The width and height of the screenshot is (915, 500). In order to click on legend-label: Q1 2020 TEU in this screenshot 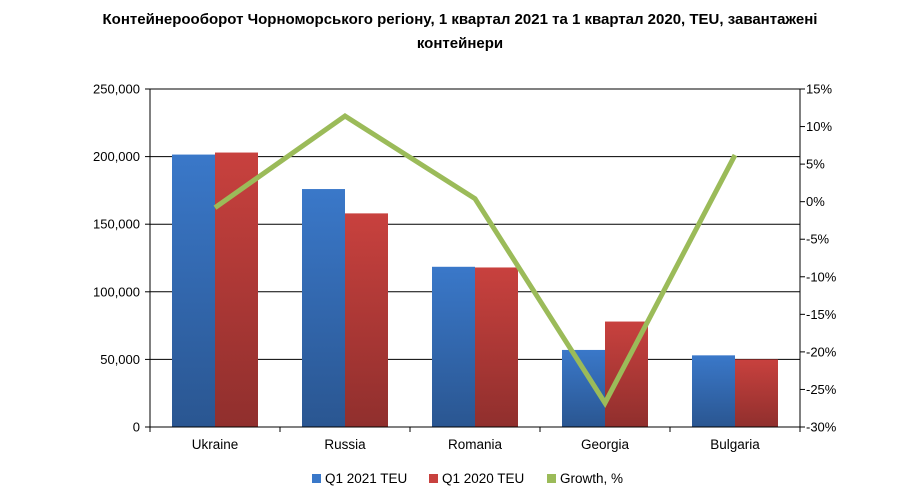, I will do `click(483, 478)`.